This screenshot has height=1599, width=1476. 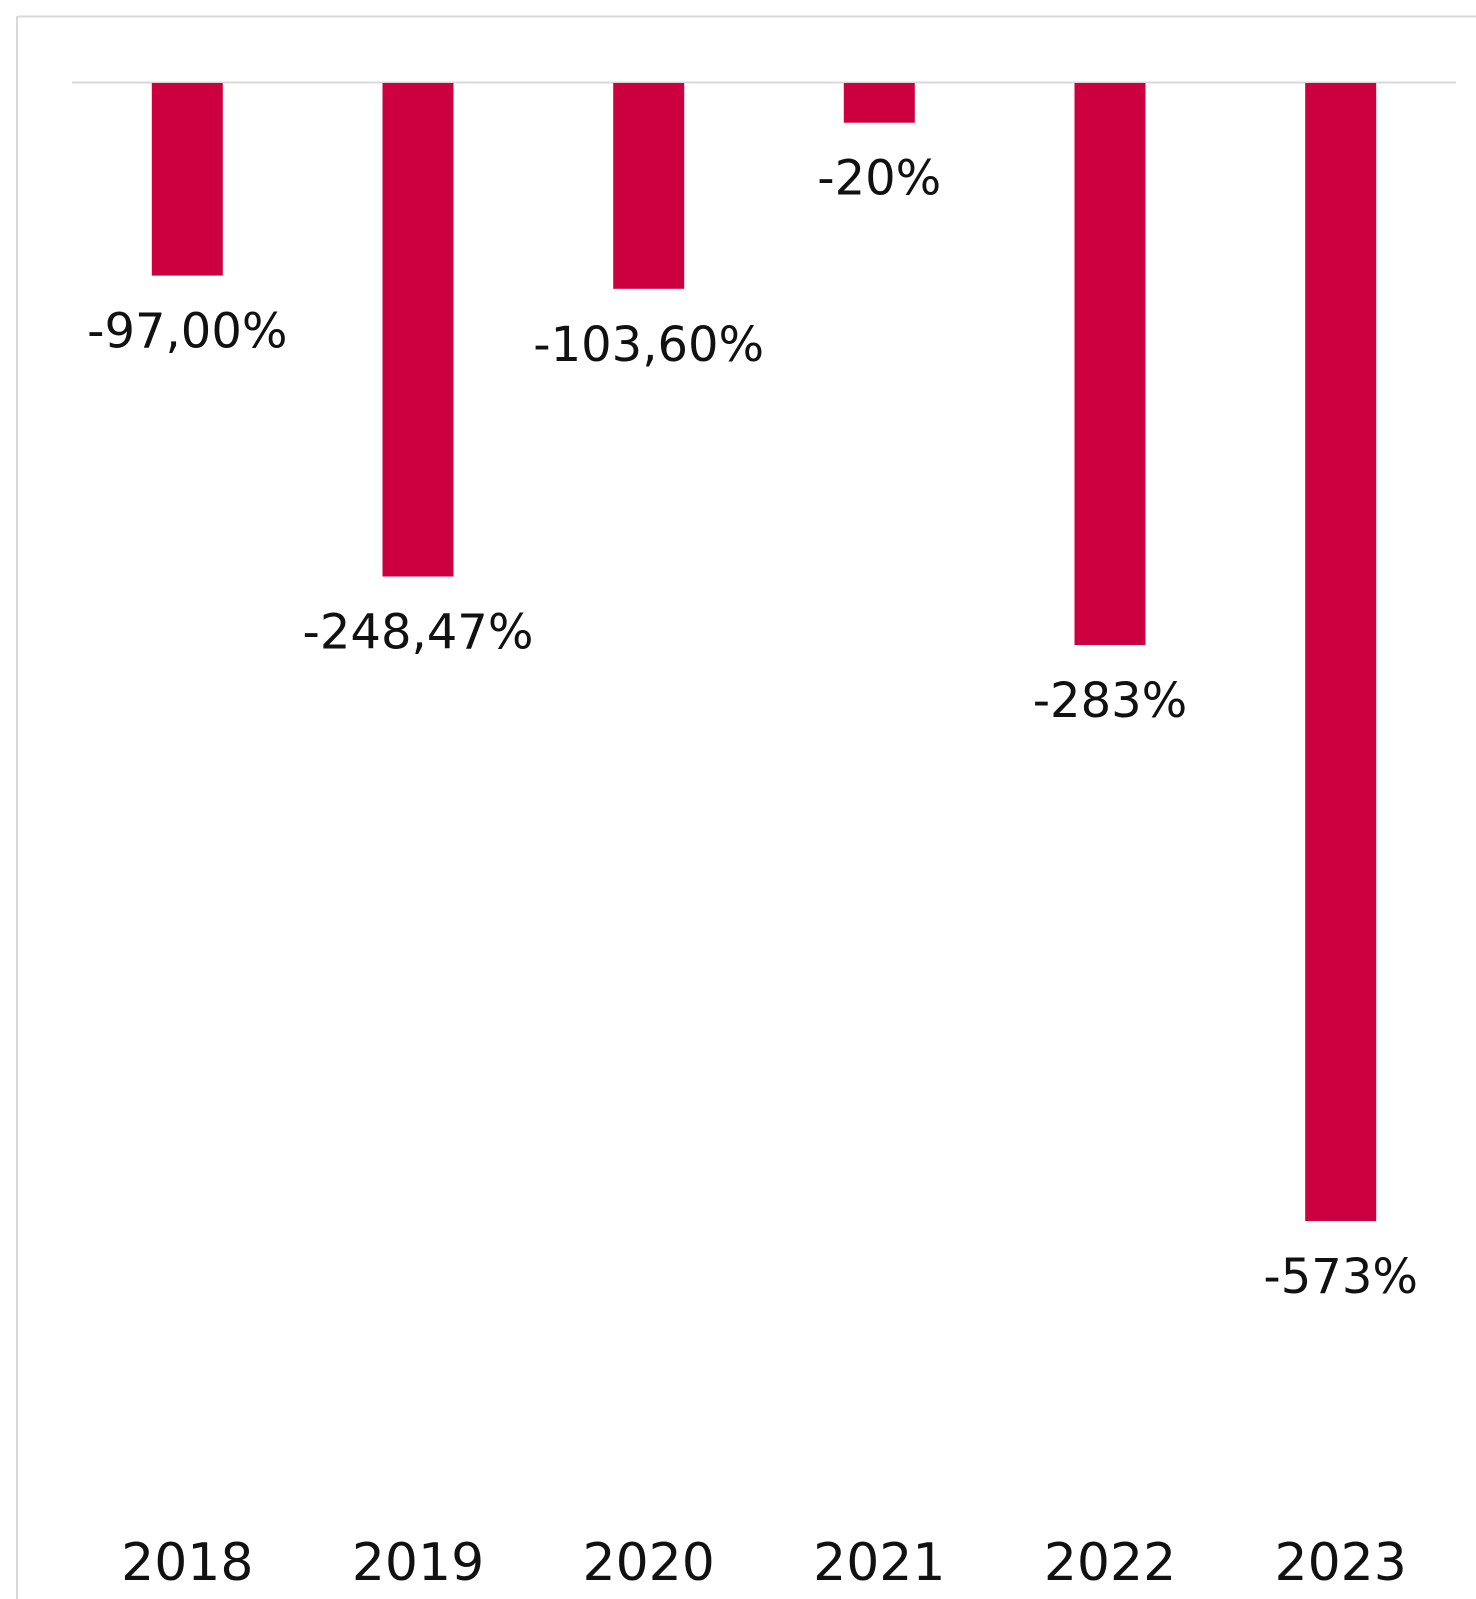 What do you see at coordinates (1110, 701) in the screenshot?
I see `data-label-2022: -283%` at bounding box center [1110, 701].